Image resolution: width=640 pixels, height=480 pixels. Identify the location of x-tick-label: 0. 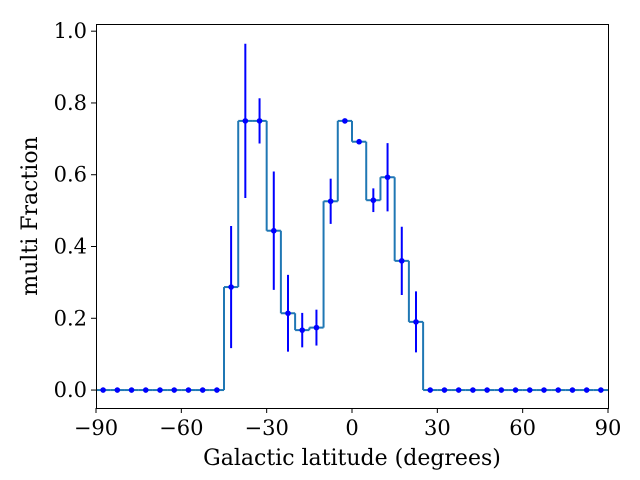
(351, 428).